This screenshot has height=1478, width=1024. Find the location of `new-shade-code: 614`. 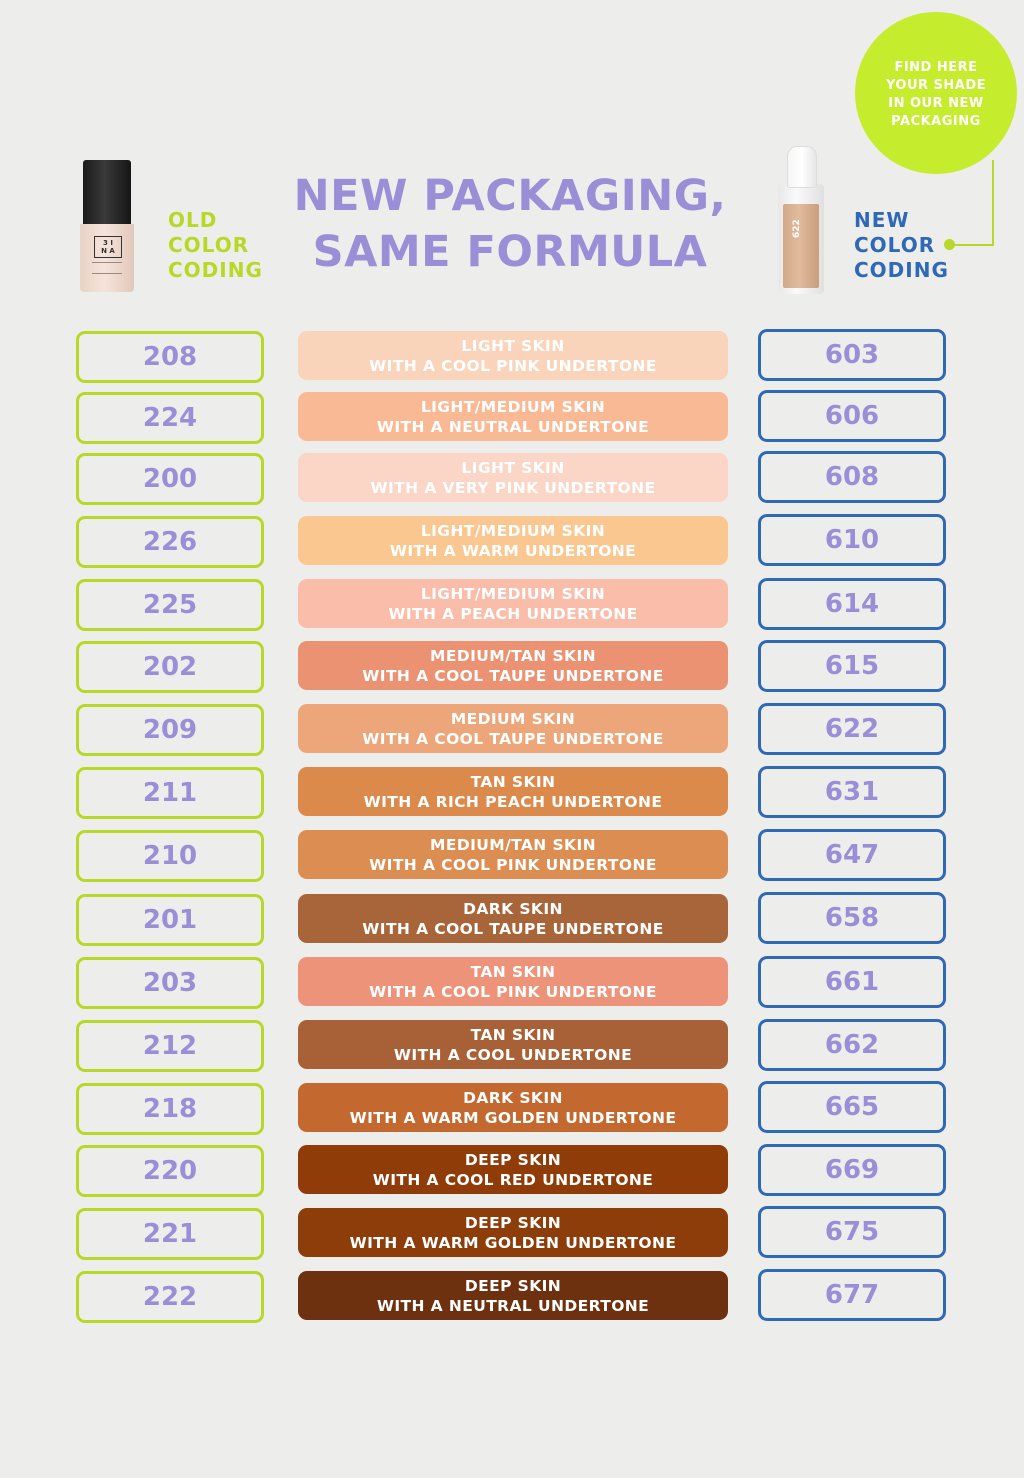

new-shade-code: 614 is located at coordinates (852, 604).